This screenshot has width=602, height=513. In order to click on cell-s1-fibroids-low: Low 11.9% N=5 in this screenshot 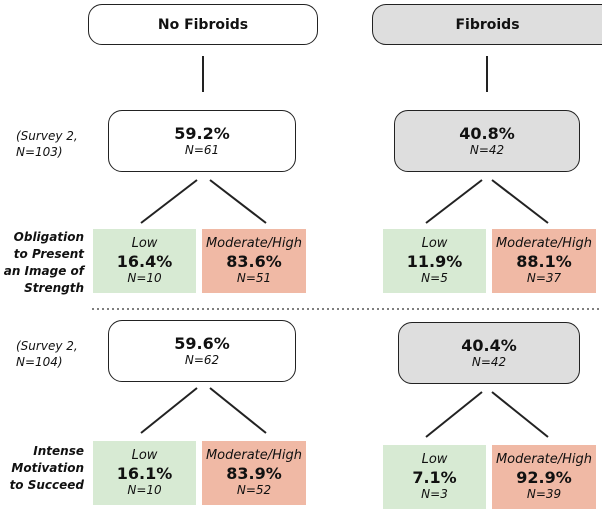, I will do `click(434, 261)`.